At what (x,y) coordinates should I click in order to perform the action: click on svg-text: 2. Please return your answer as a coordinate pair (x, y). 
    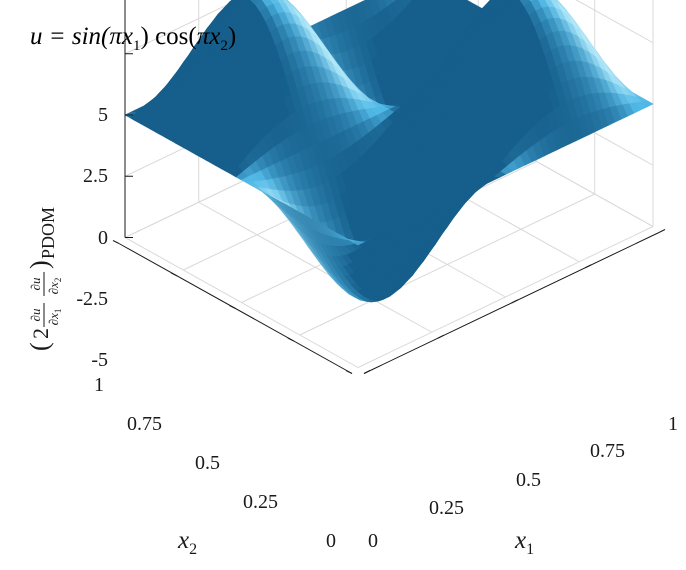
    Looking at the image, I should click on (40, 333).